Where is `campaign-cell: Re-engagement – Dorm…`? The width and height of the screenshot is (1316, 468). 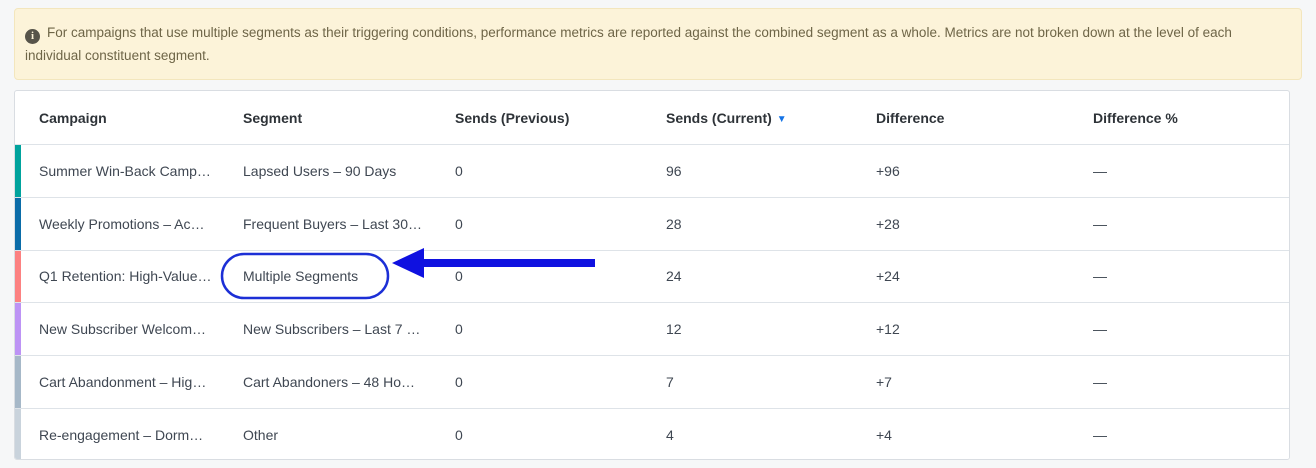 campaign-cell: Re-engagement – Dorm… is located at coordinates (121, 434).